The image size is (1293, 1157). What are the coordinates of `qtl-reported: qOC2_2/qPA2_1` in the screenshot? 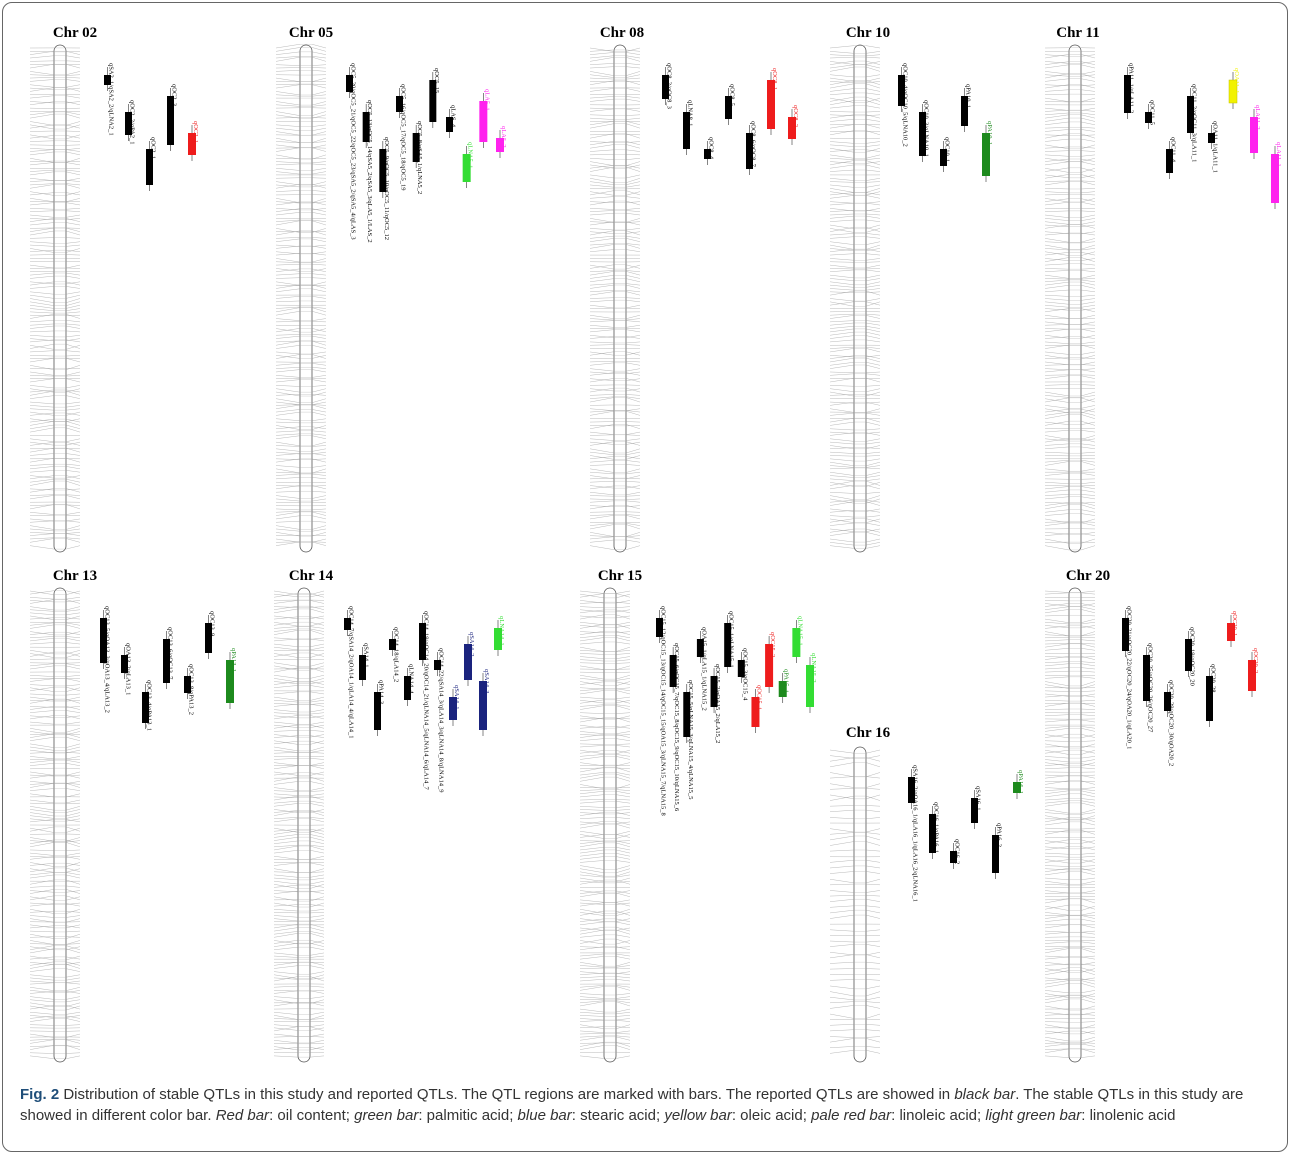 It's located at (130, 122).